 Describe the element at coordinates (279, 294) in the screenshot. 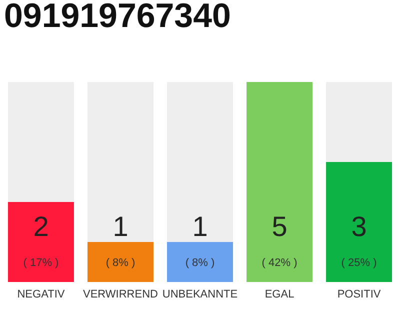

I see `x-tick-label: EGAL` at that location.